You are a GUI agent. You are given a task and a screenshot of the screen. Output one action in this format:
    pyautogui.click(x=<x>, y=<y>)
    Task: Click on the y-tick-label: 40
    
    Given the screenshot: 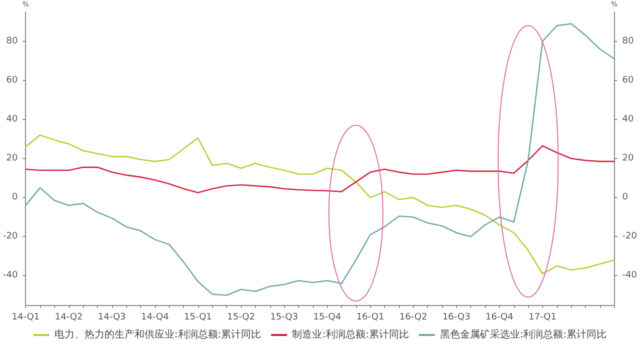 What is the action you would take?
    pyautogui.click(x=12, y=119)
    